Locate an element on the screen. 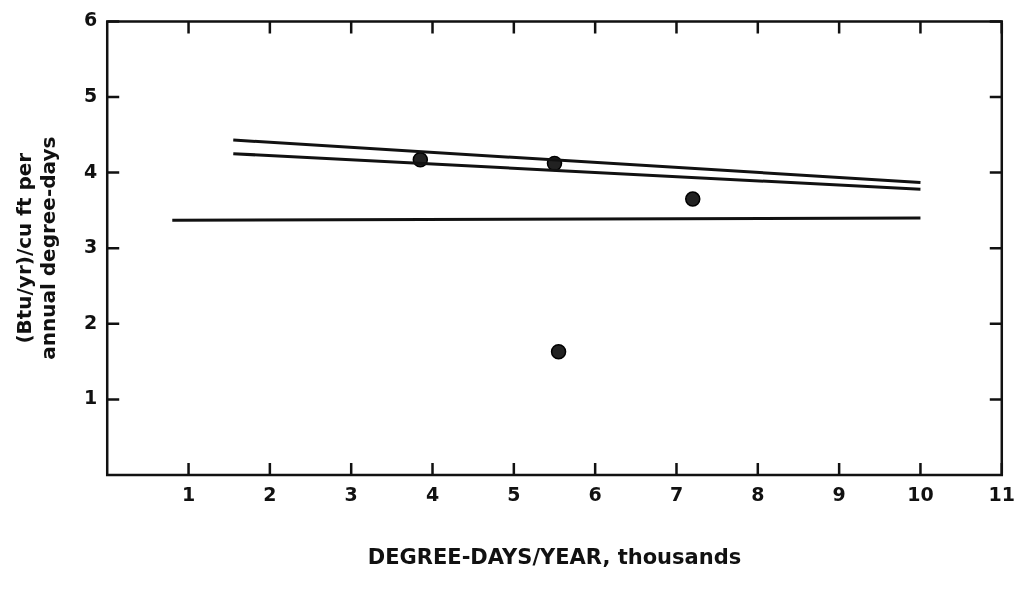 The image size is (1025, 595). x-tick-label: 4 is located at coordinates (432, 494).